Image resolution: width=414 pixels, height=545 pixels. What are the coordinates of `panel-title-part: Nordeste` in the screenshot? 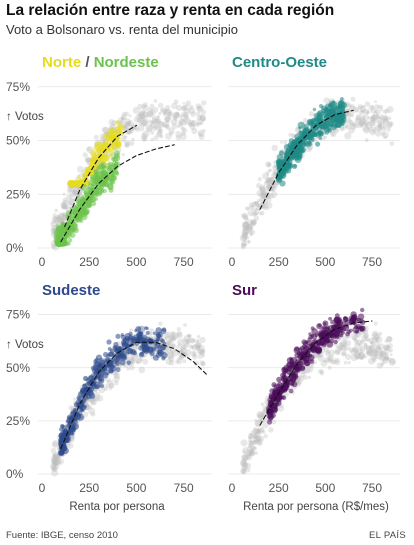 It's located at (126, 62).